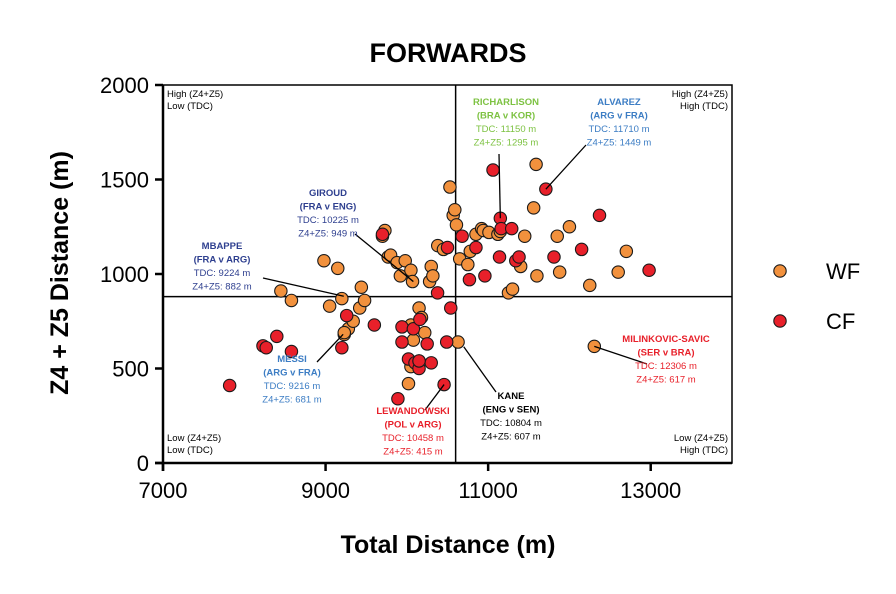 This screenshot has height=594, width=896. What do you see at coordinates (60, 273) in the screenshot?
I see `y-axis-title: Z4 + Z5 Distance (m)` at bounding box center [60, 273].